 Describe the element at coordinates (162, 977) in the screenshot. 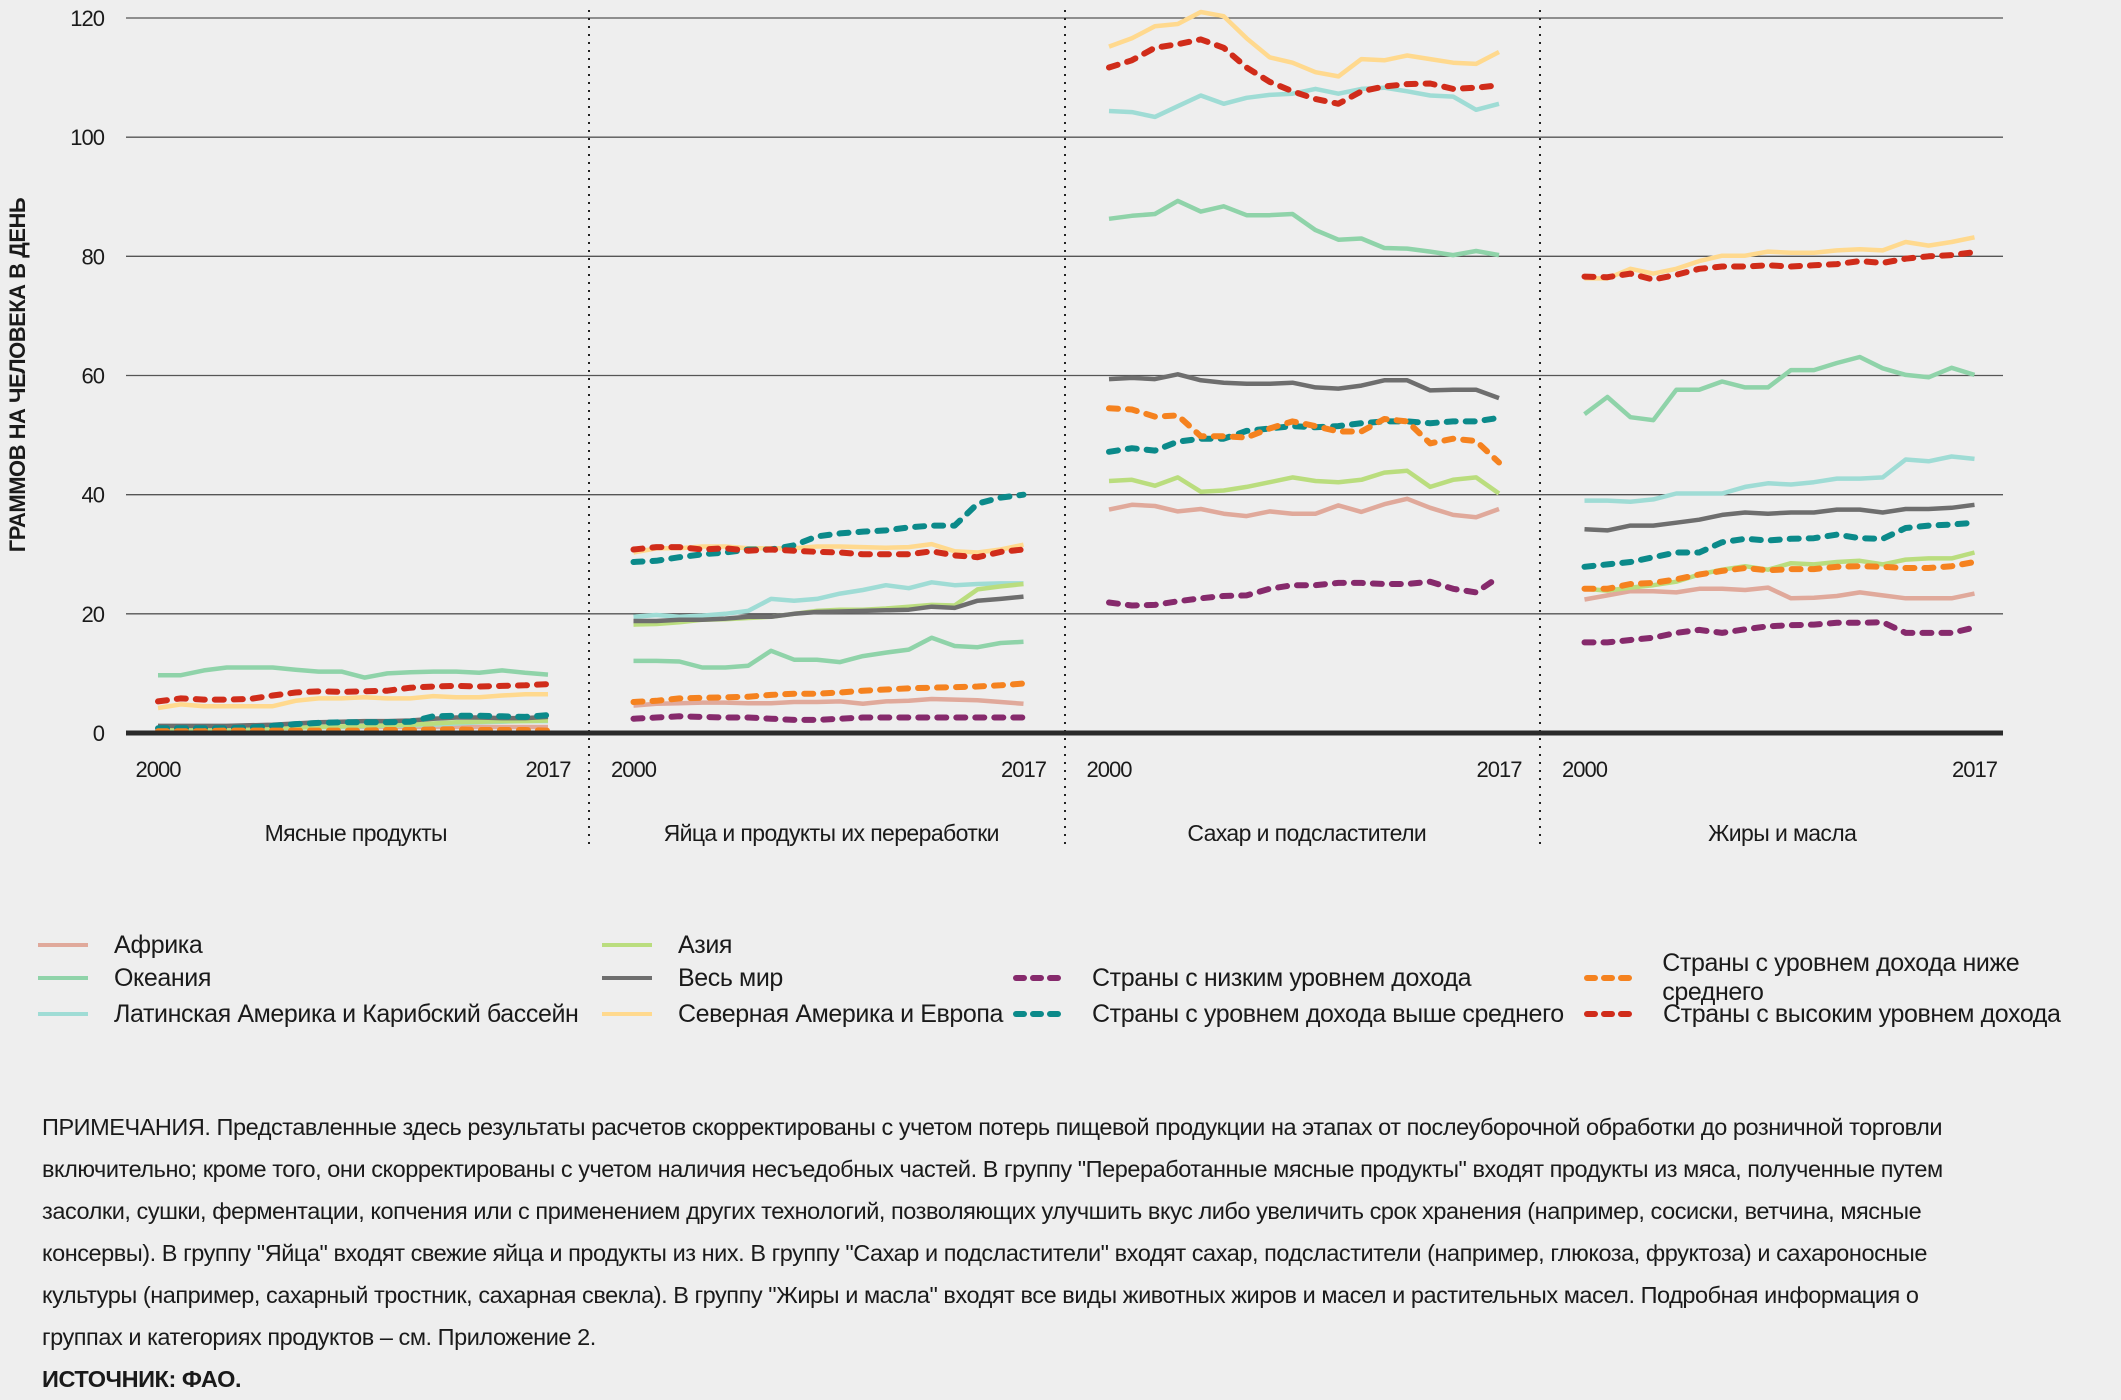

I see `legend-label: Океания` at that location.